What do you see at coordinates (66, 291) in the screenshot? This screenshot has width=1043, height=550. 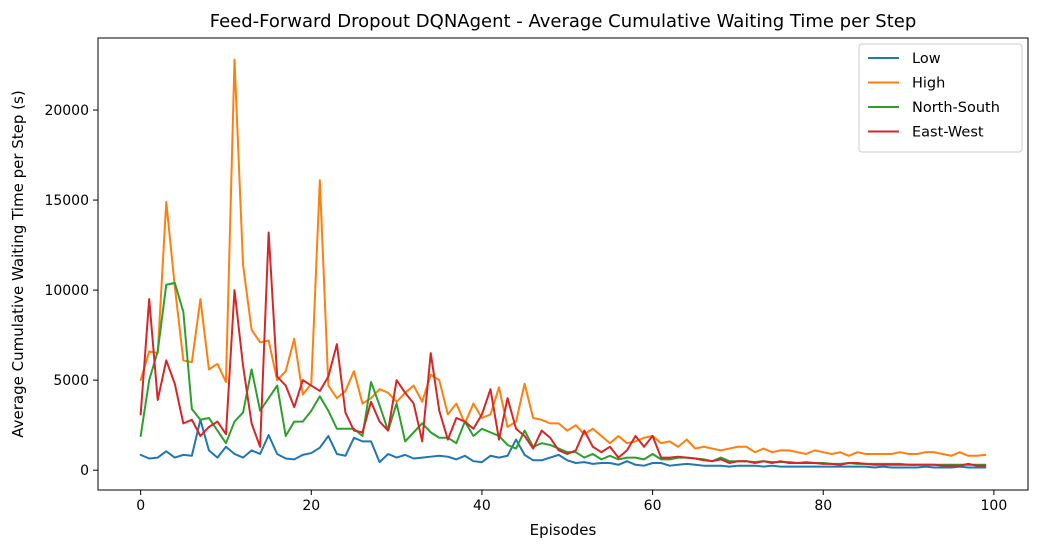 I see `y-tick-label-2: 10000` at bounding box center [66, 291].